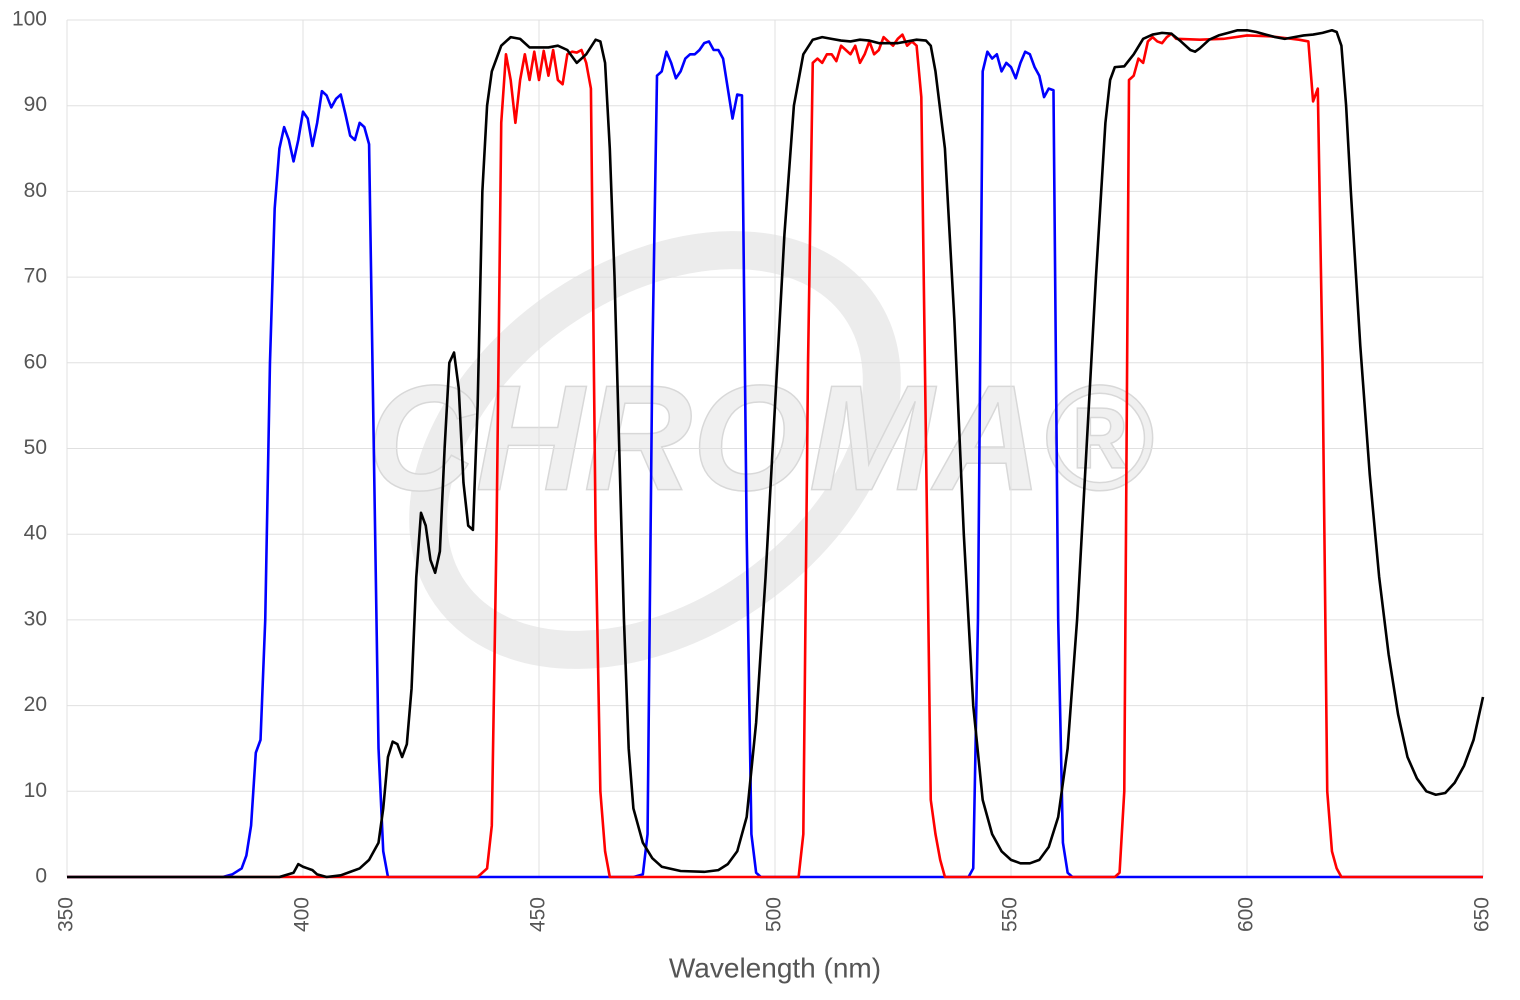 The image size is (1520, 1000). What do you see at coordinates (35, 704) in the screenshot?
I see `y-tick-label: 20` at bounding box center [35, 704].